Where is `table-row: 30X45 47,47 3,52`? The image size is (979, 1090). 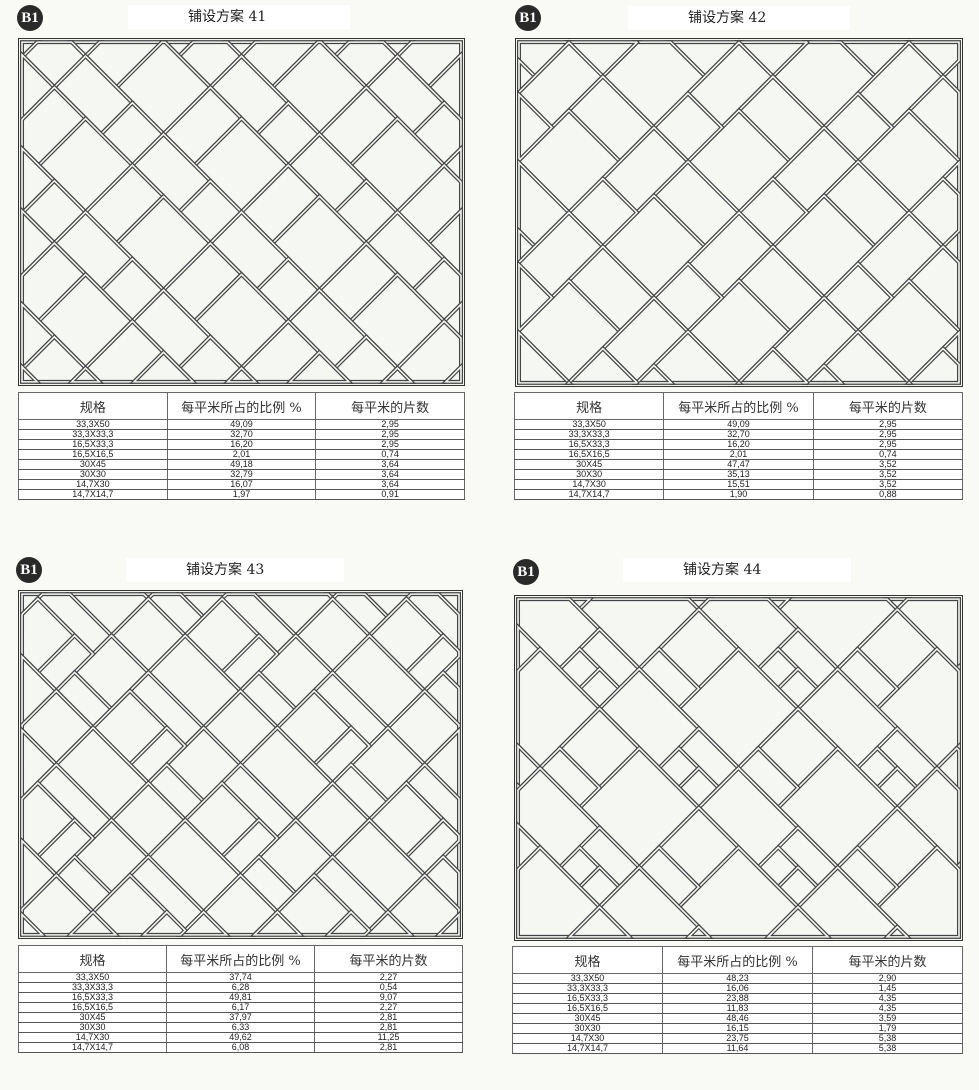
table-row: 30X45 47,47 3,52 is located at coordinates (738, 464).